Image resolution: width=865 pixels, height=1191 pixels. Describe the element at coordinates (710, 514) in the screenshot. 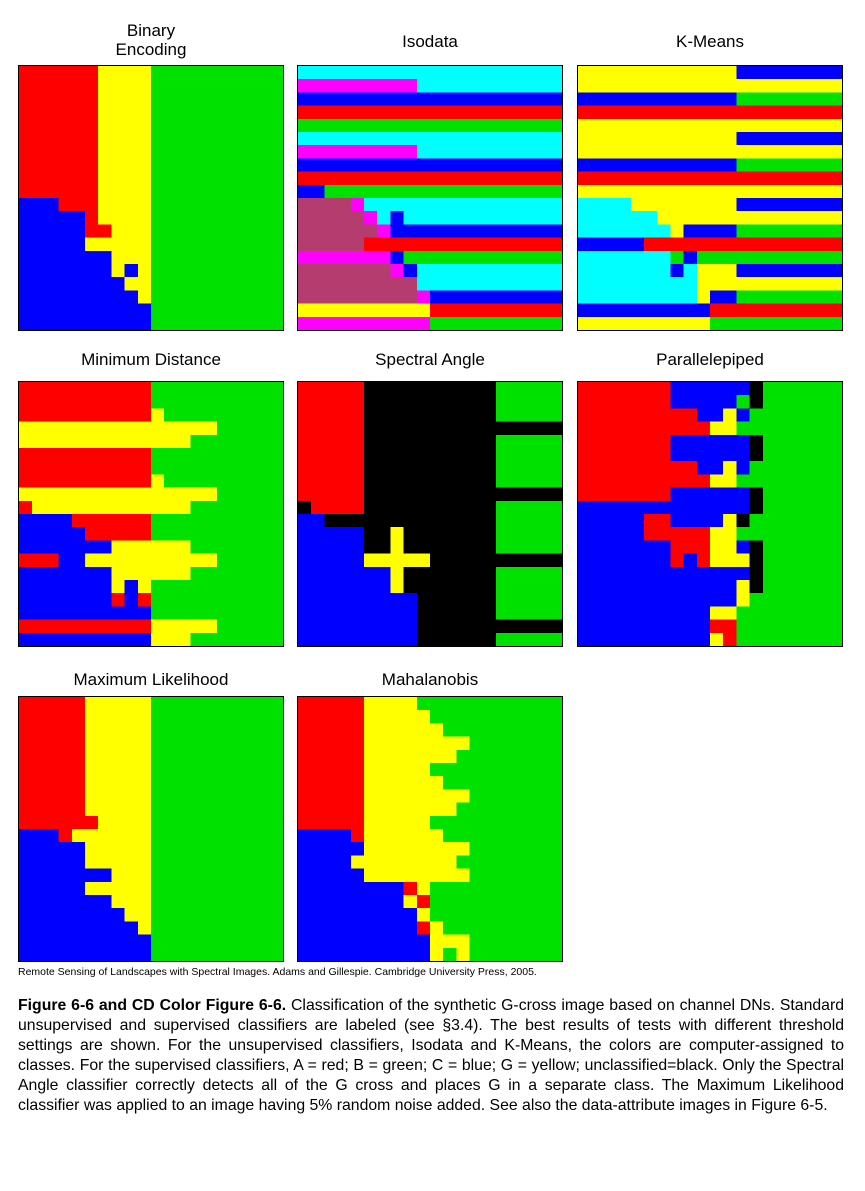

I see `panel-parallelepiped` at that location.